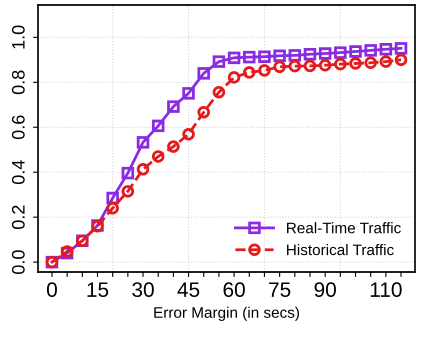 The width and height of the screenshot is (424, 339). Describe the element at coordinates (98, 290) in the screenshot. I see `x-tick-label: 15` at that location.